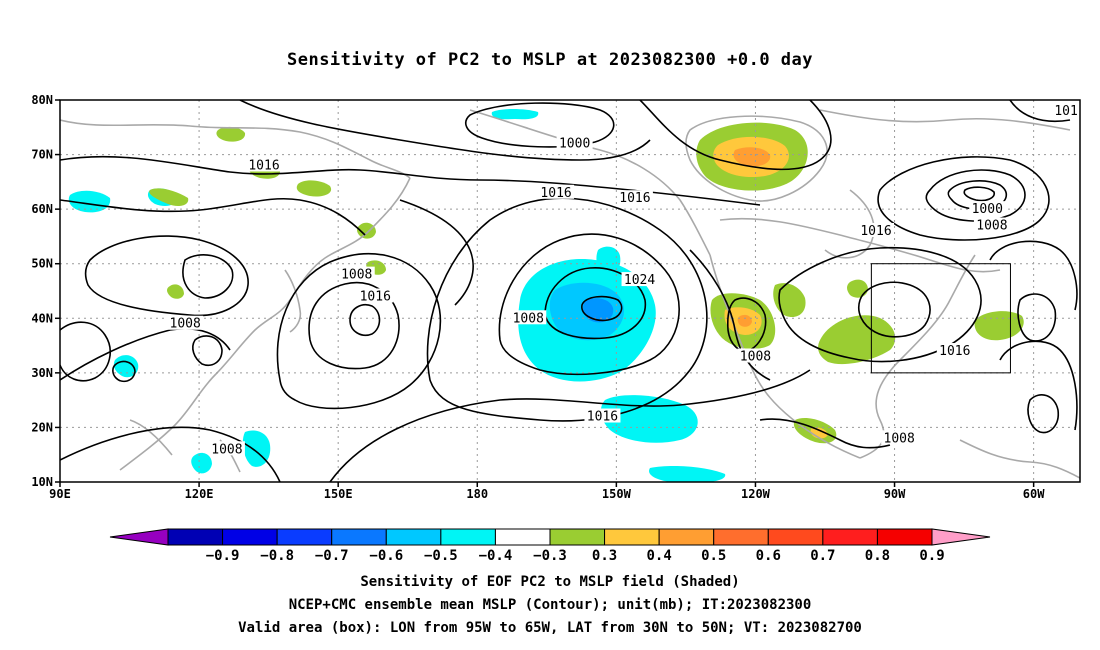 Image resolution: width=1100 pixels, height=650 pixels. Describe the element at coordinates (332, 556) in the screenshot. I see `colorbar-label: −0.7` at that location.